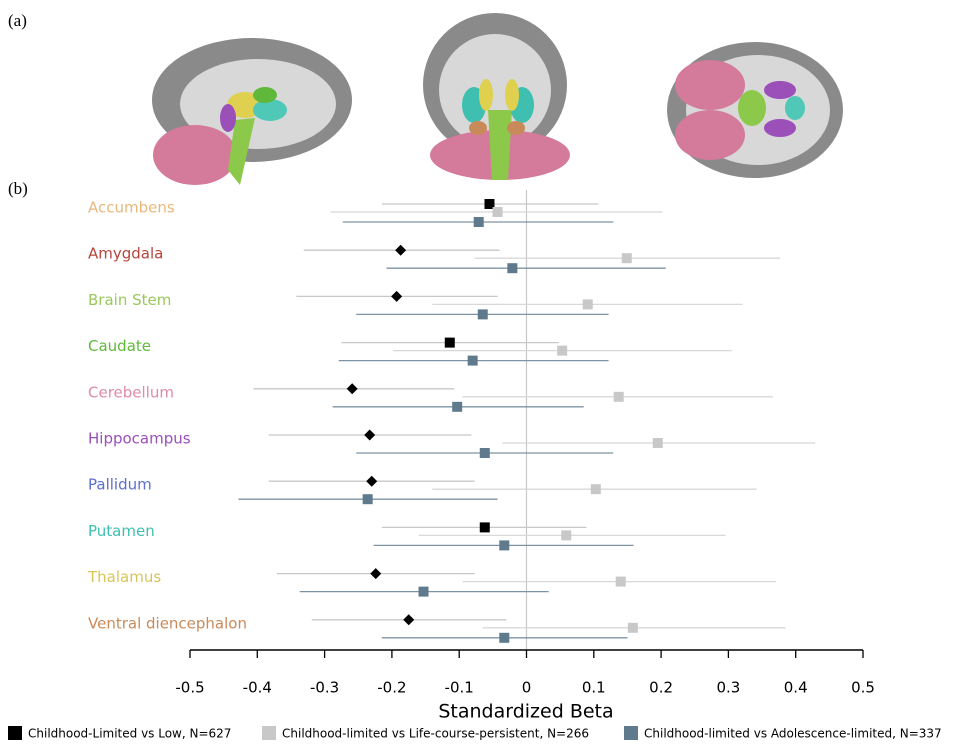 This screenshot has width=968, height=745. What do you see at coordinates (189, 688) in the screenshot?
I see `x-tick-label: -0.5` at bounding box center [189, 688].